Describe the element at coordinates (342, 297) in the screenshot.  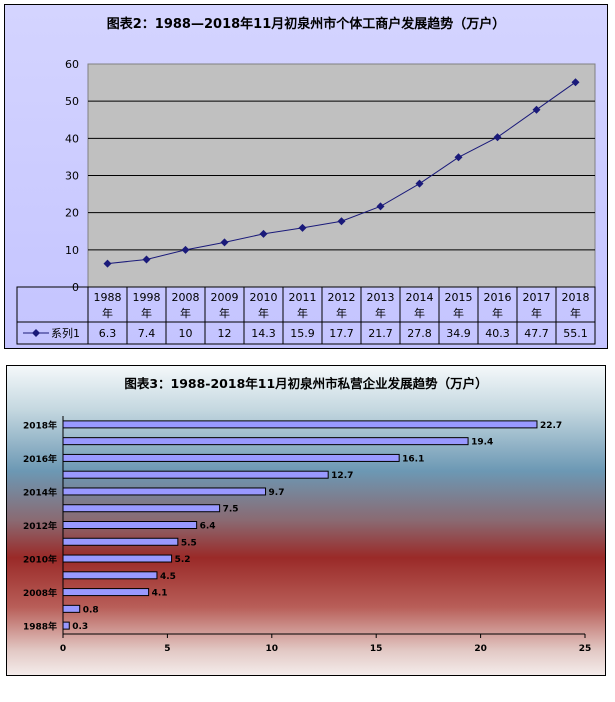
I see `x-tick-label: 2012` at that location.